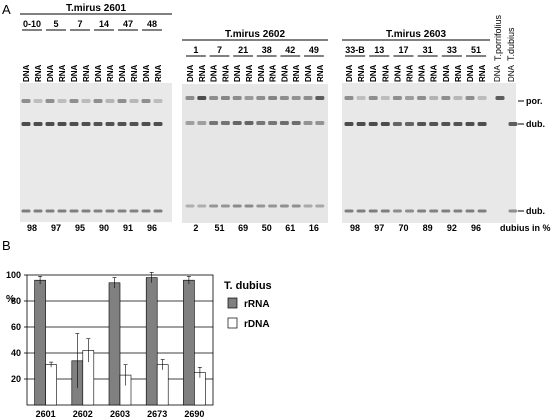 The height and width of the screenshot is (420, 558). Describe the element at coordinates (232, 303) in the screenshot. I see `legend-swatch-rrna` at that location.